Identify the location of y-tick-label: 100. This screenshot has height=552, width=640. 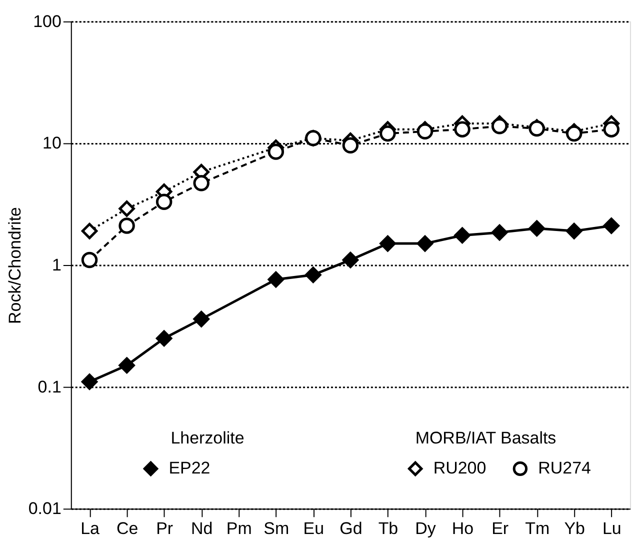
(47, 21).